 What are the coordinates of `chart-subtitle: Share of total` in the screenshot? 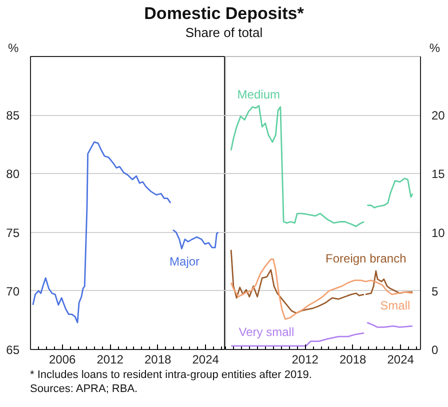 It's located at (224, 33).